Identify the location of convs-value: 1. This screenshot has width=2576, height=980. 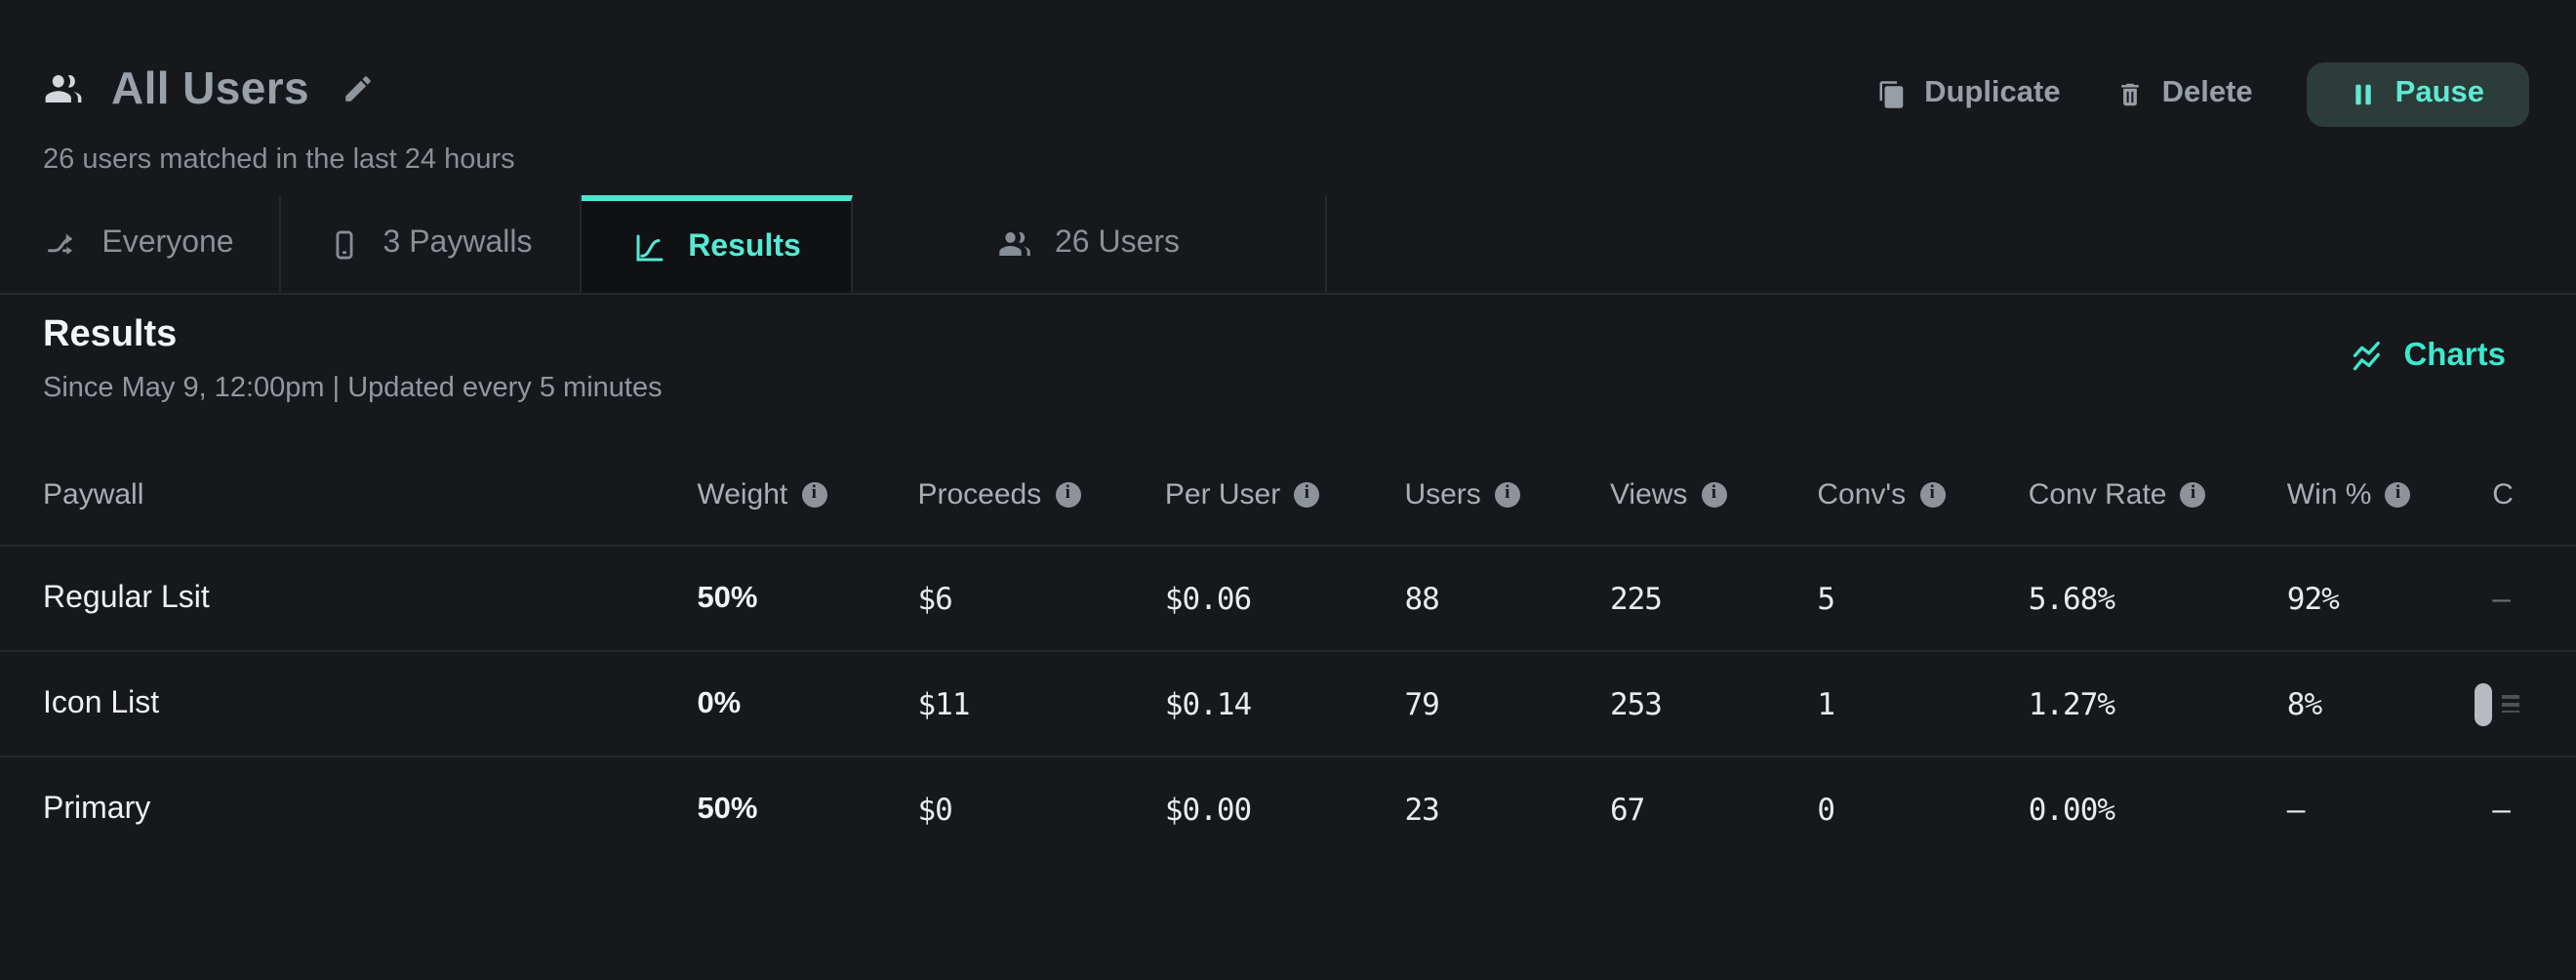
(1826, 704).